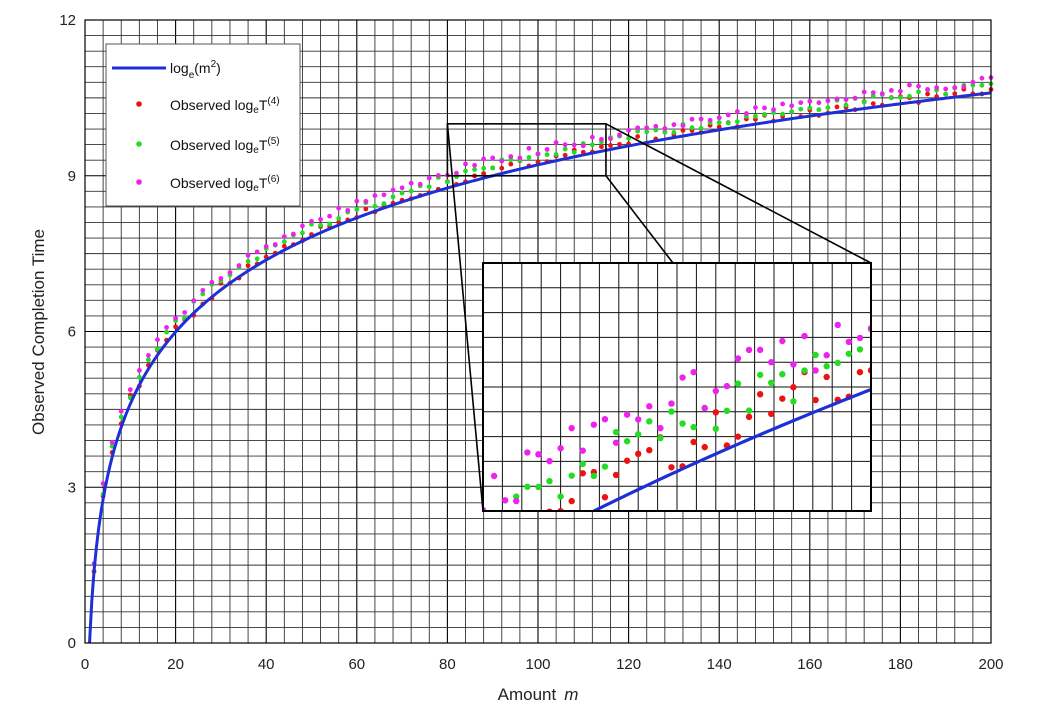 The height and width of the screenshot is (716, 1042). Describe the element at coordinates (628, 664) in the screenshot. I see `x-tick-label: 120` at that location.